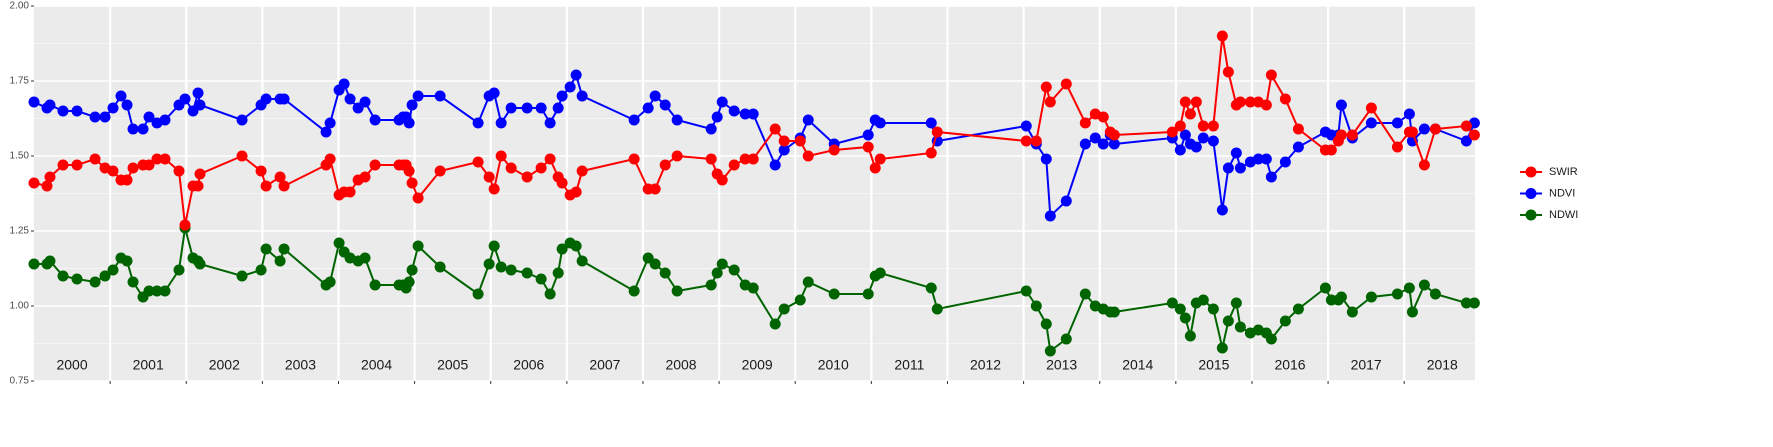  I want to click on y-tick-label: 1.25, so click(20, 231).